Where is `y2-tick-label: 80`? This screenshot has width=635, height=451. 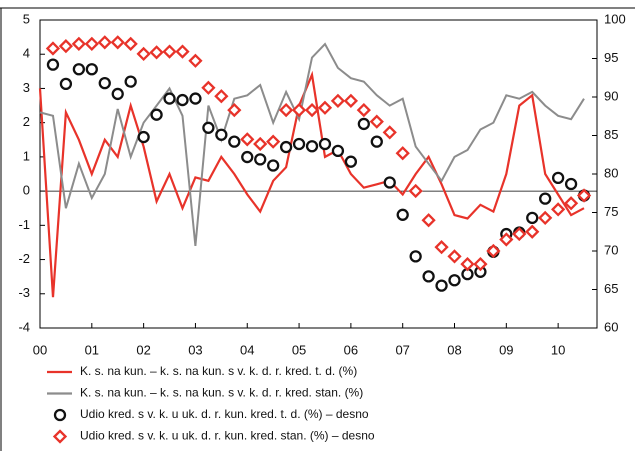
y2-tick-label: 80 is located at coordinates (611, 172).